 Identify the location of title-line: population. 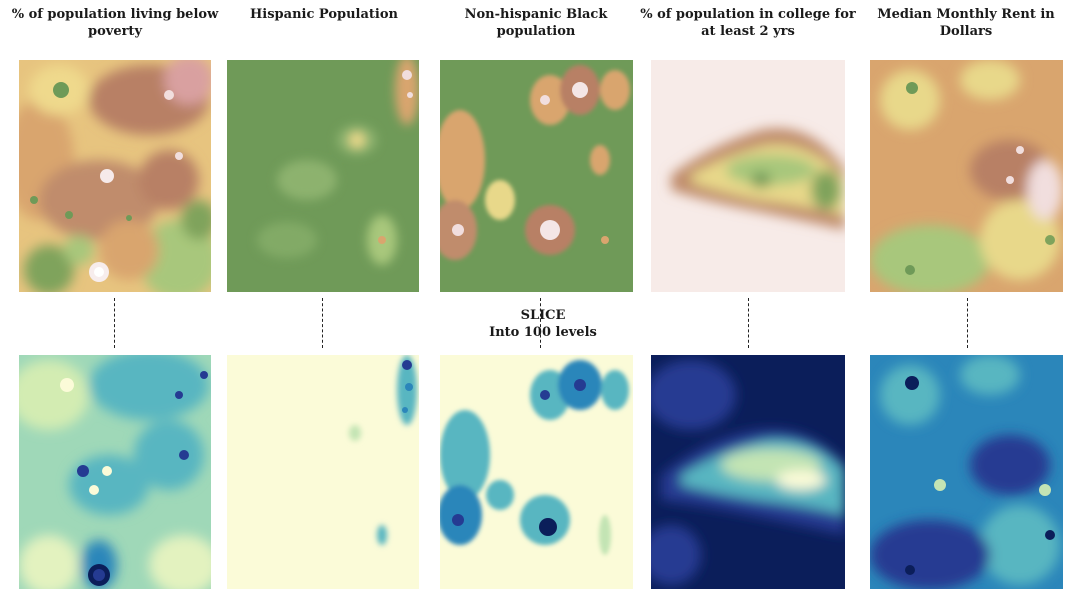
(536, 31).